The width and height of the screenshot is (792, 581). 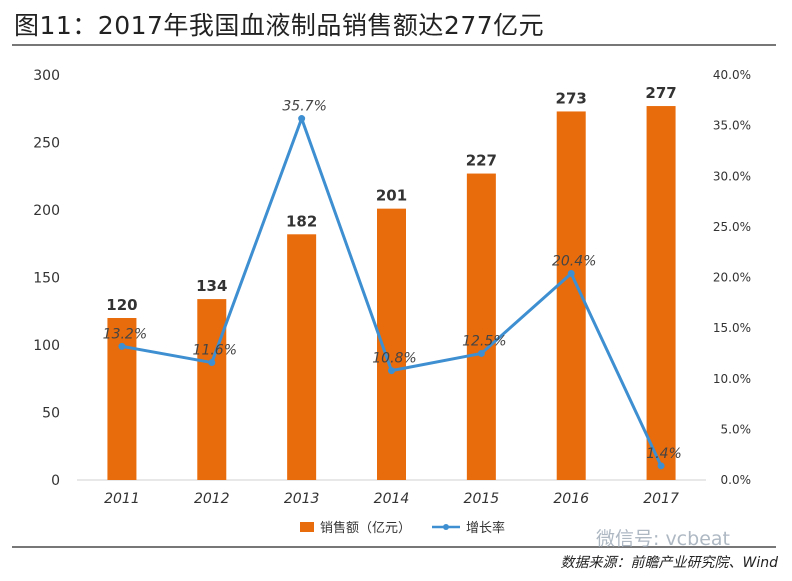 I want to click on right-axis-tick-label: 20.0%, so click(x=732, y=278).